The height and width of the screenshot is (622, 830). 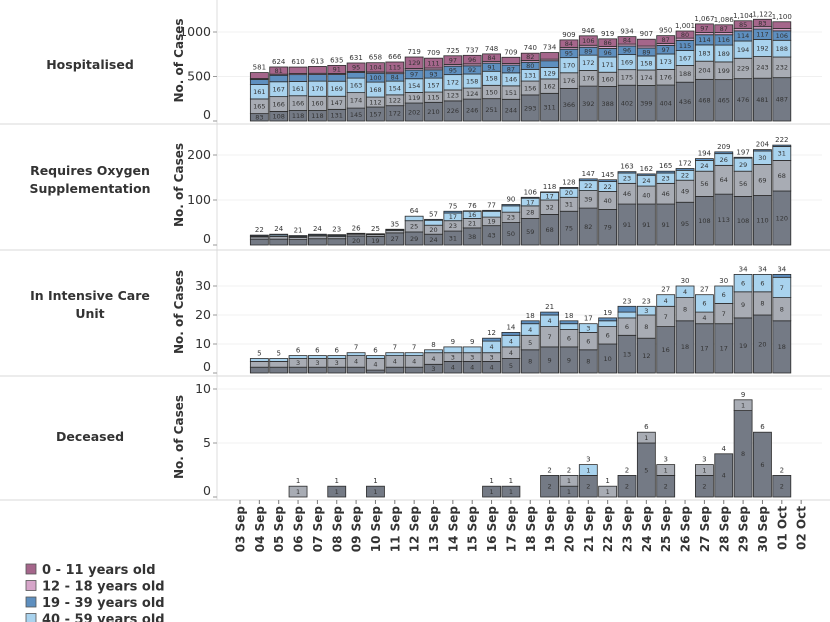 I want to click on total-label: 34, so click(x=781, y=269).